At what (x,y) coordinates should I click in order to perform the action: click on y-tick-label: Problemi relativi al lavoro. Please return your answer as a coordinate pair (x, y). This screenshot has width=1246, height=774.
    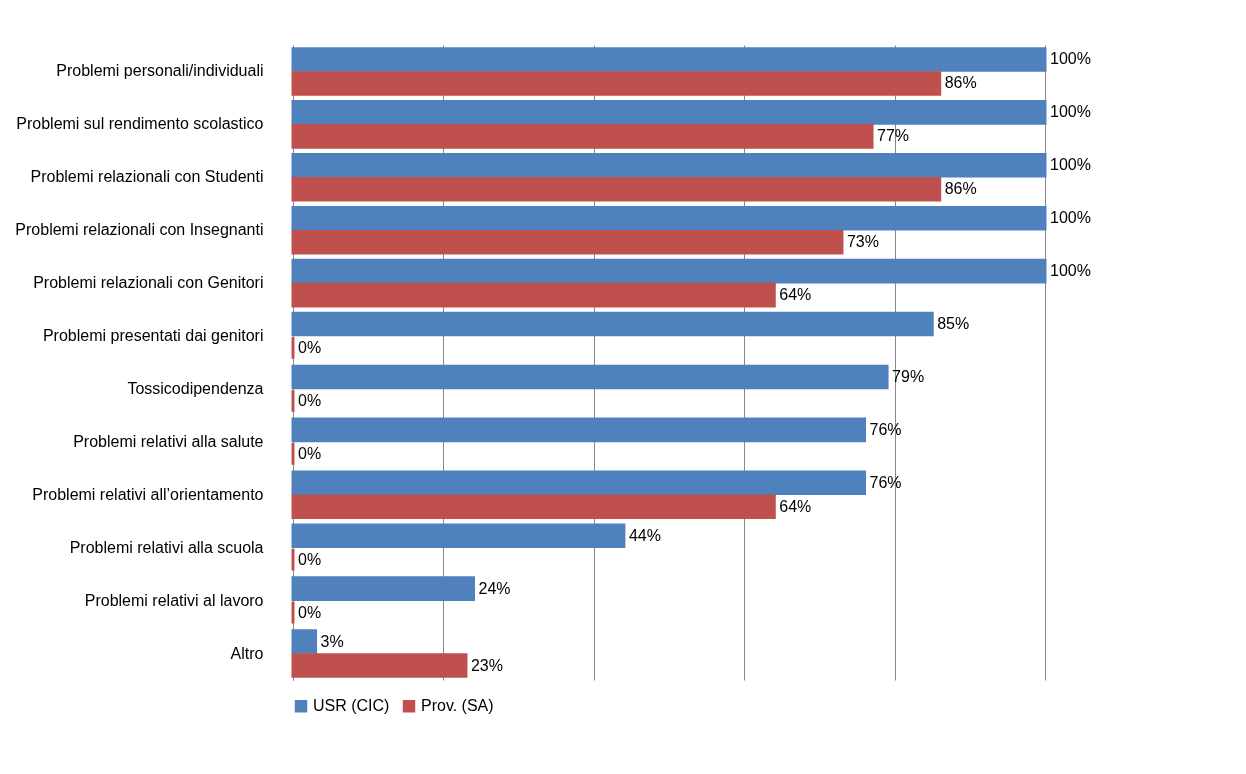
    Looking at the image, I should click on (174, 600).